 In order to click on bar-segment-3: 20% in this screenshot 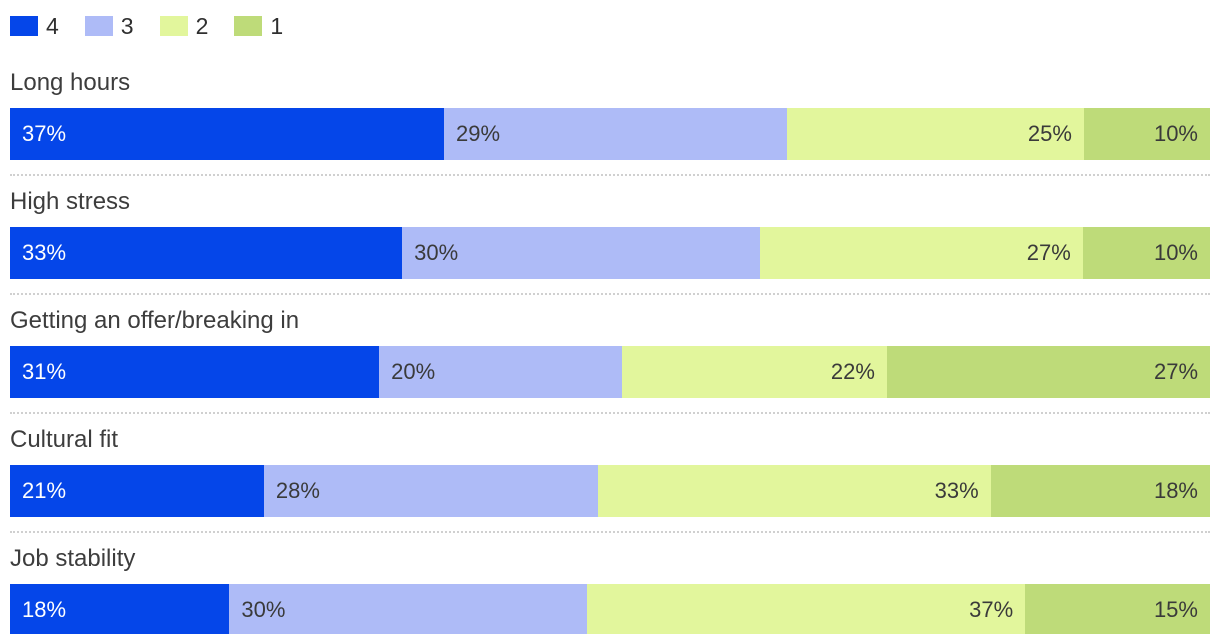, I will do `click(500, 372)`.